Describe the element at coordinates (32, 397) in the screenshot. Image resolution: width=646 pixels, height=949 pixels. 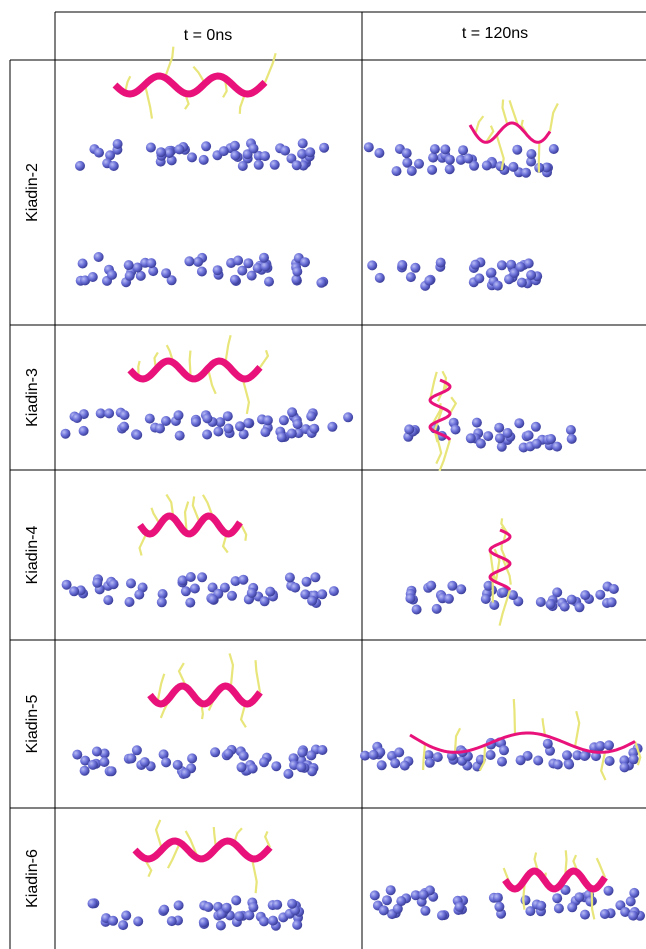
I see `row-label: Kiadin-3` at that location.